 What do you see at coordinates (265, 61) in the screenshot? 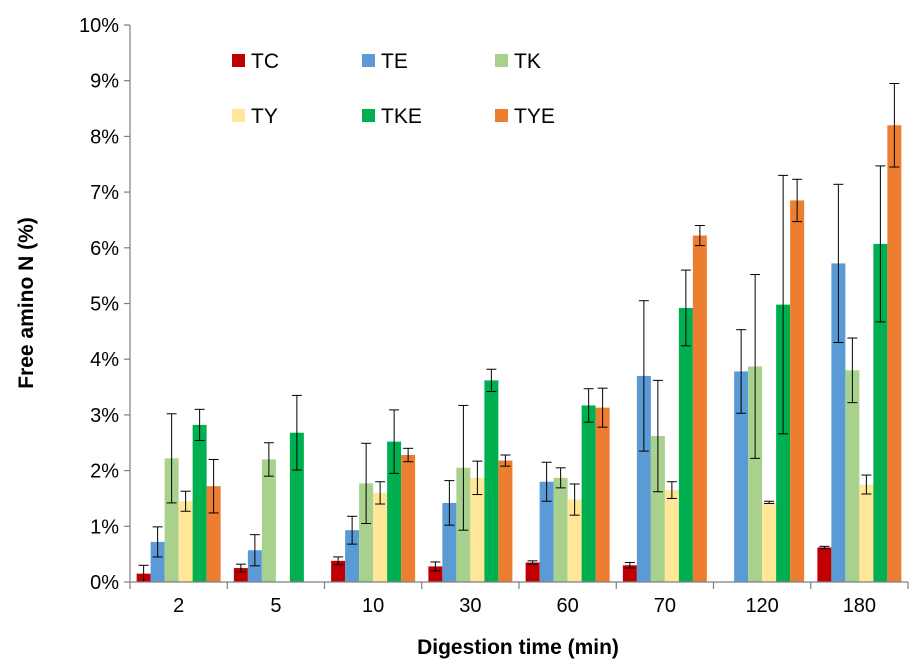
I see `legend-label: TC` at bounding box center [265, 61].